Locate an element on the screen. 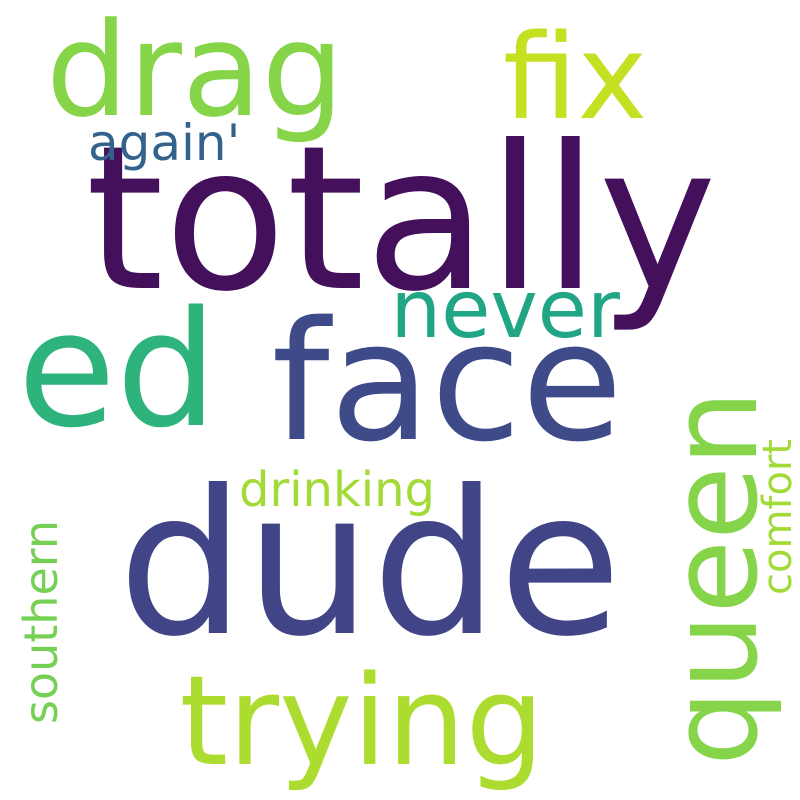  word-fix: fix is located at coordinates (575, 77).